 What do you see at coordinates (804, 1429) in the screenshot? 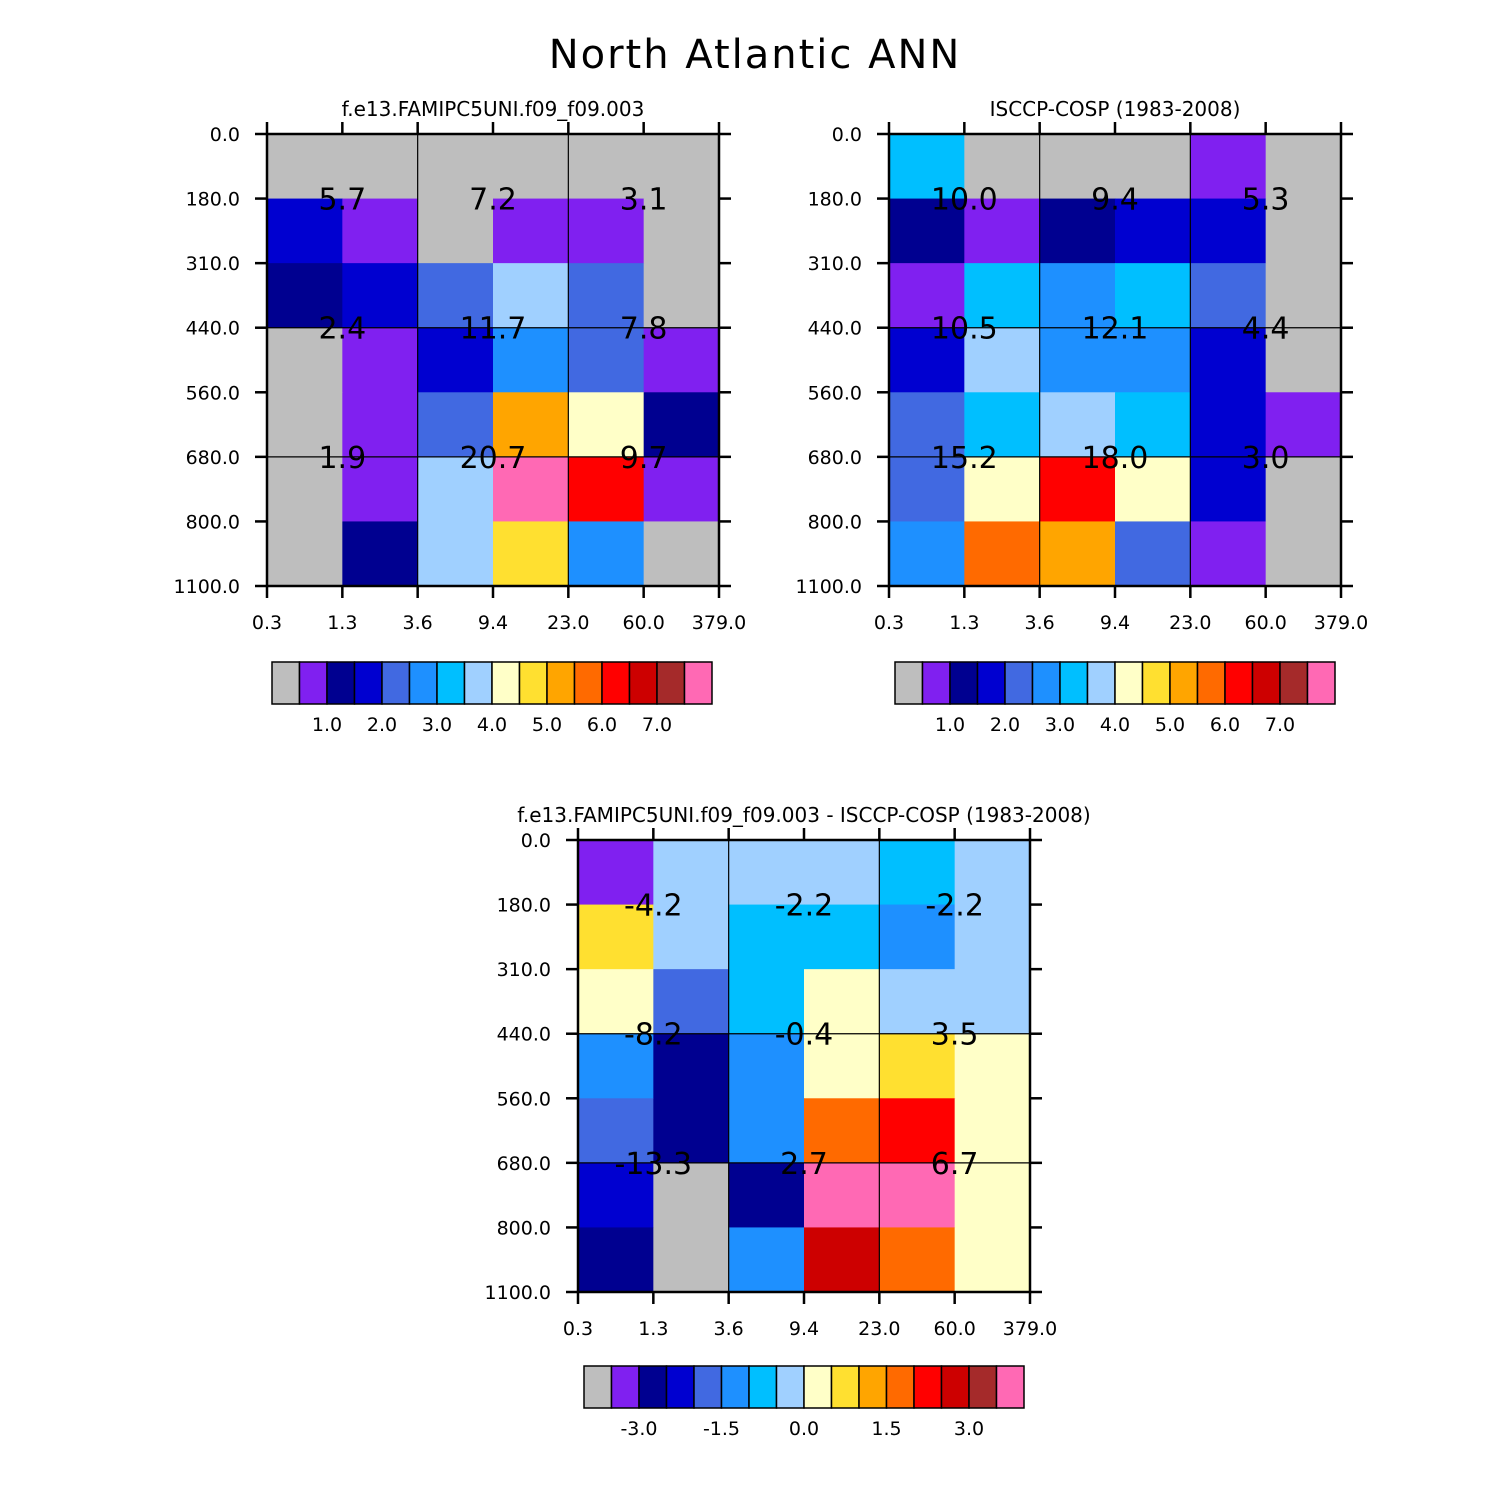
I see `colorbar-label: 0.0` at bounding box center [804, 1429].